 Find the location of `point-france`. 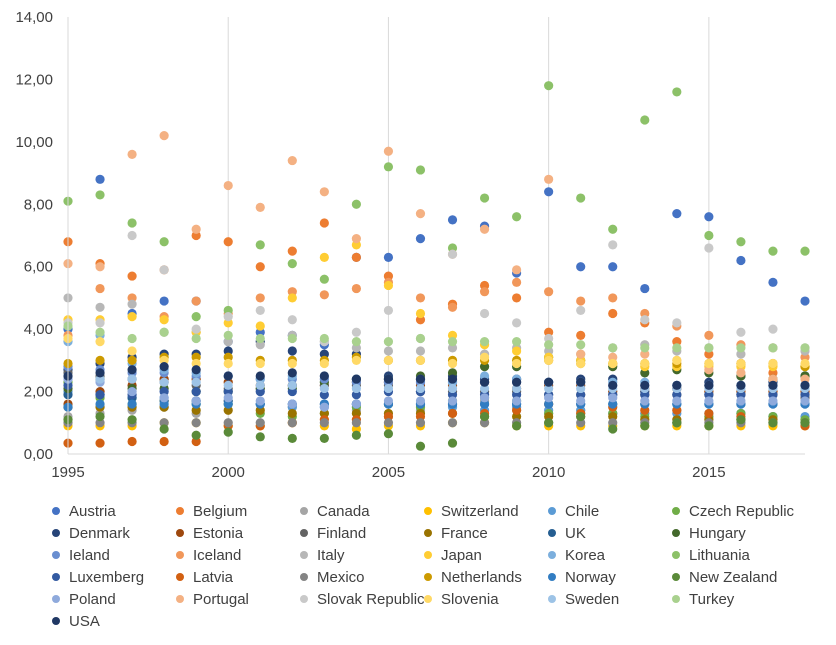

point-france is located at coordinates (292, 413).